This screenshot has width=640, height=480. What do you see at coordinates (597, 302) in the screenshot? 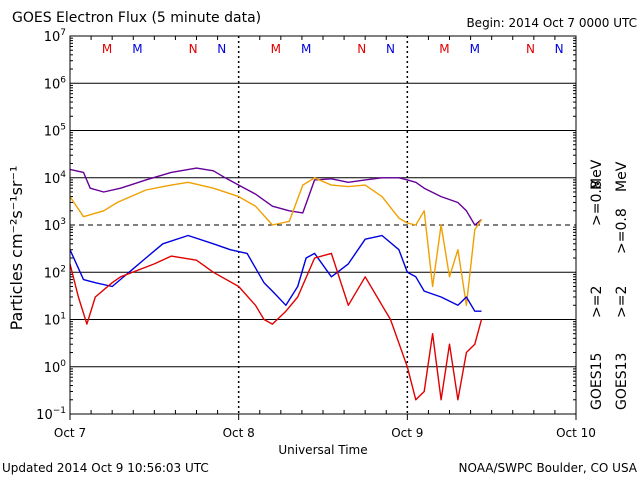
I see `legend-goes15-ge2: >=2` at bounding box center [597, 302].